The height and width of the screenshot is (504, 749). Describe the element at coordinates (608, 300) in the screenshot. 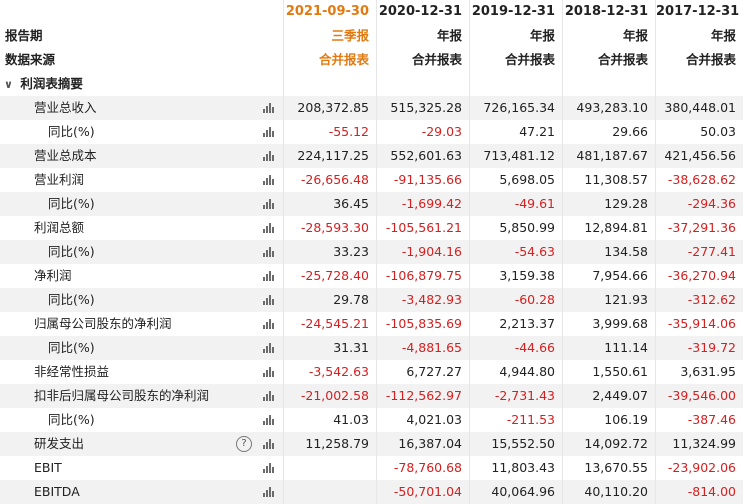

I see `table-cell: 121.93` at that location.